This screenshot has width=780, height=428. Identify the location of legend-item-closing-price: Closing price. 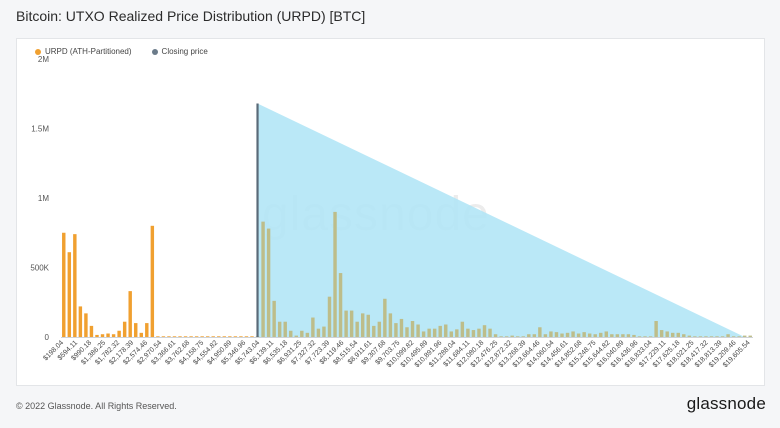
(179, 51).